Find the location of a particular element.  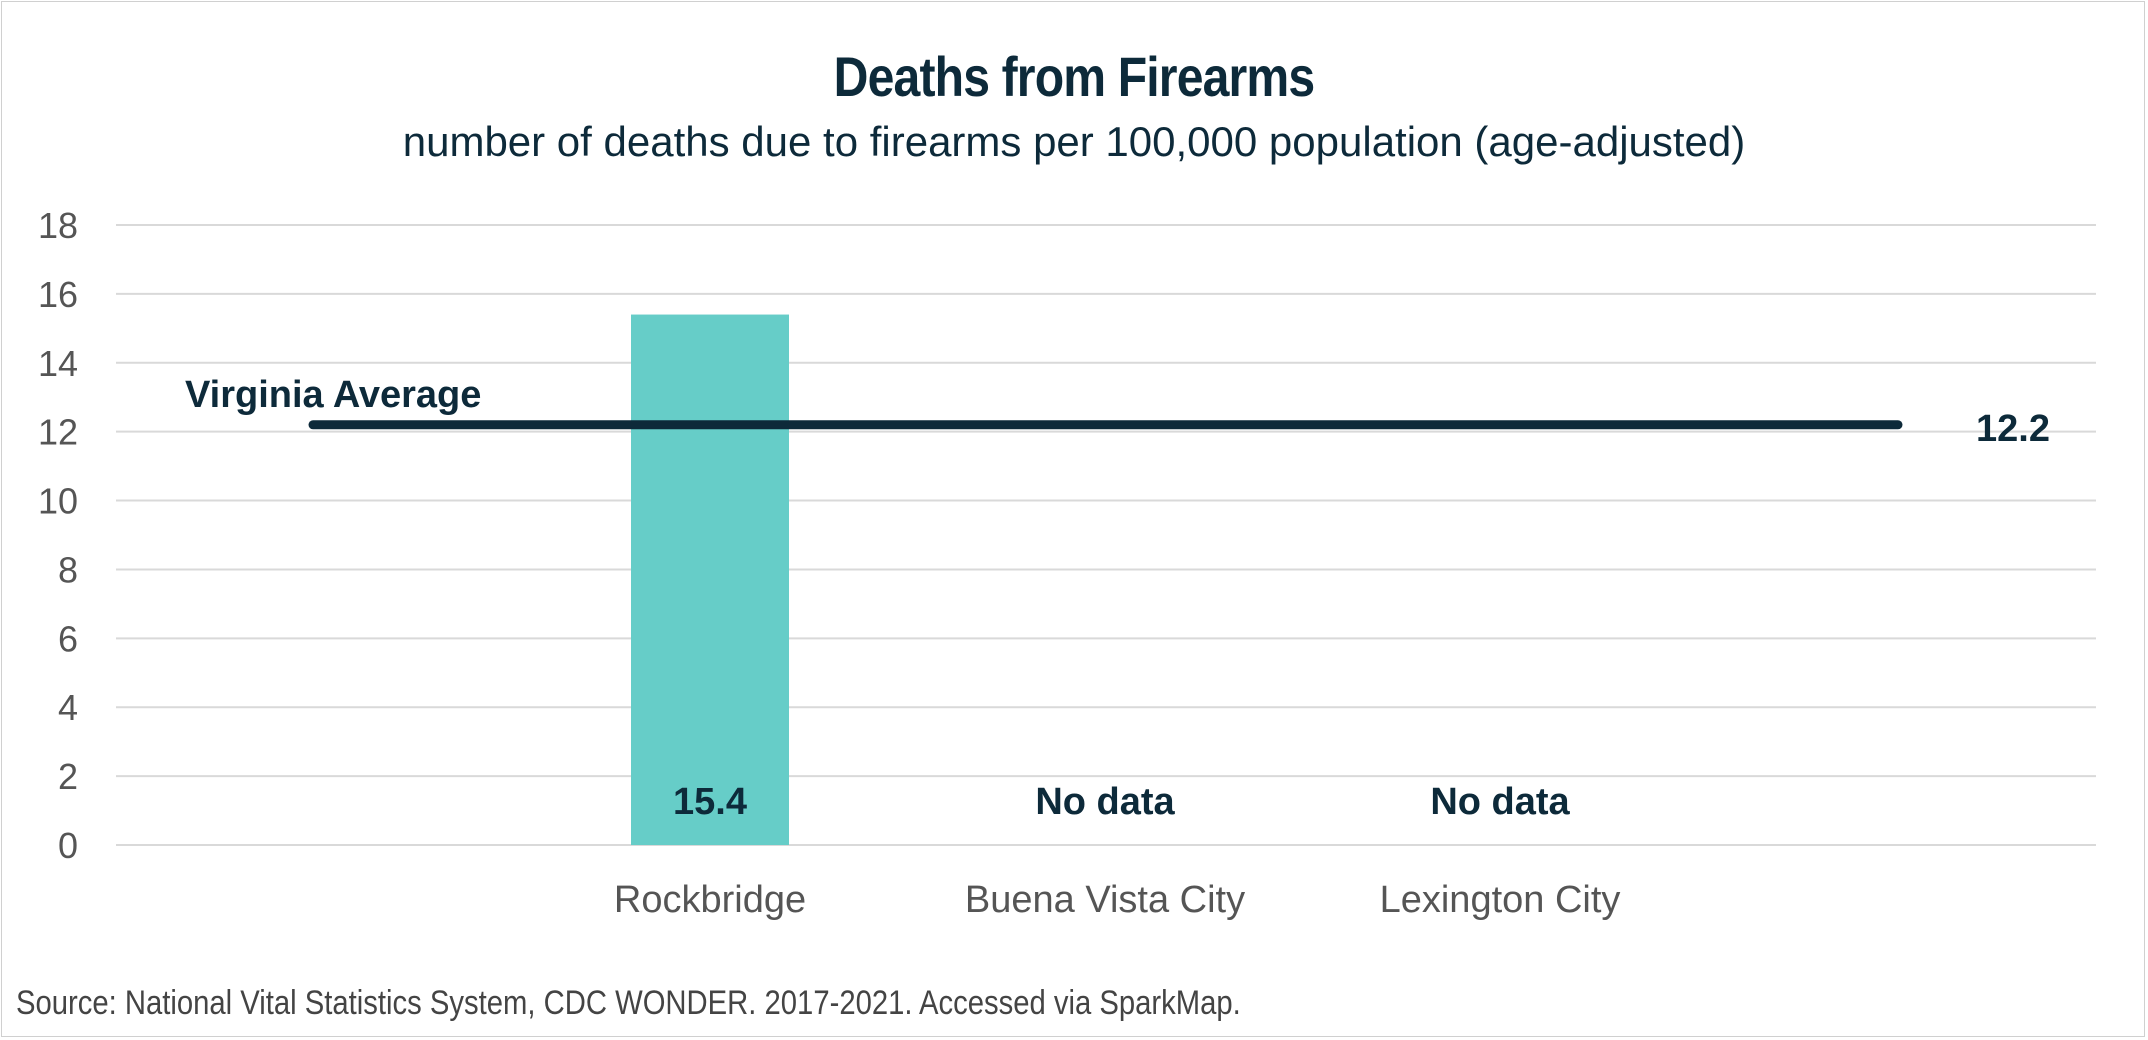

y-tick-label: 10 is located at coordinates (58, 501).